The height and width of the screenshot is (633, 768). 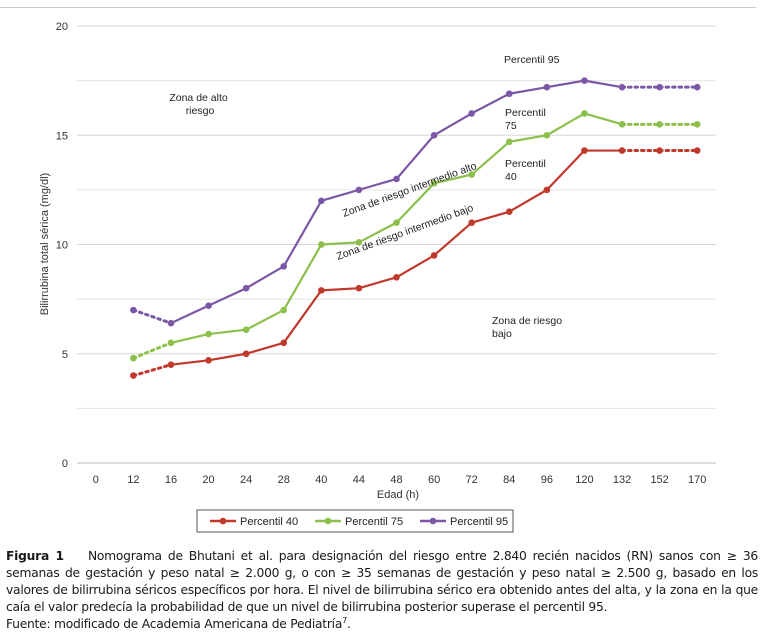 I want to click on legend-label: Percentil 95, so click(x=479, y=522).